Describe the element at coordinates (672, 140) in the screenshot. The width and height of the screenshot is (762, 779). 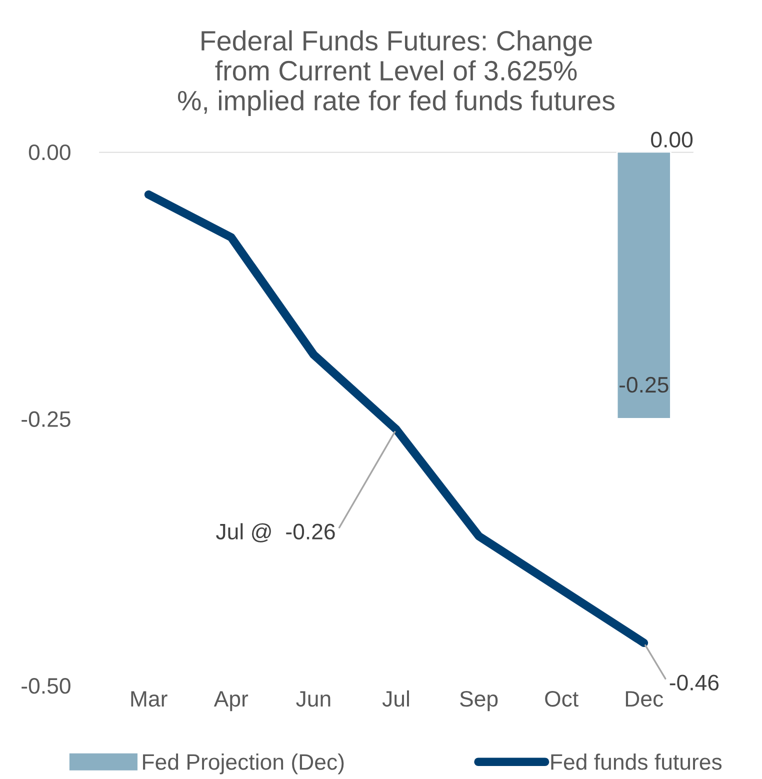
I see `text: 0.00` at that location.